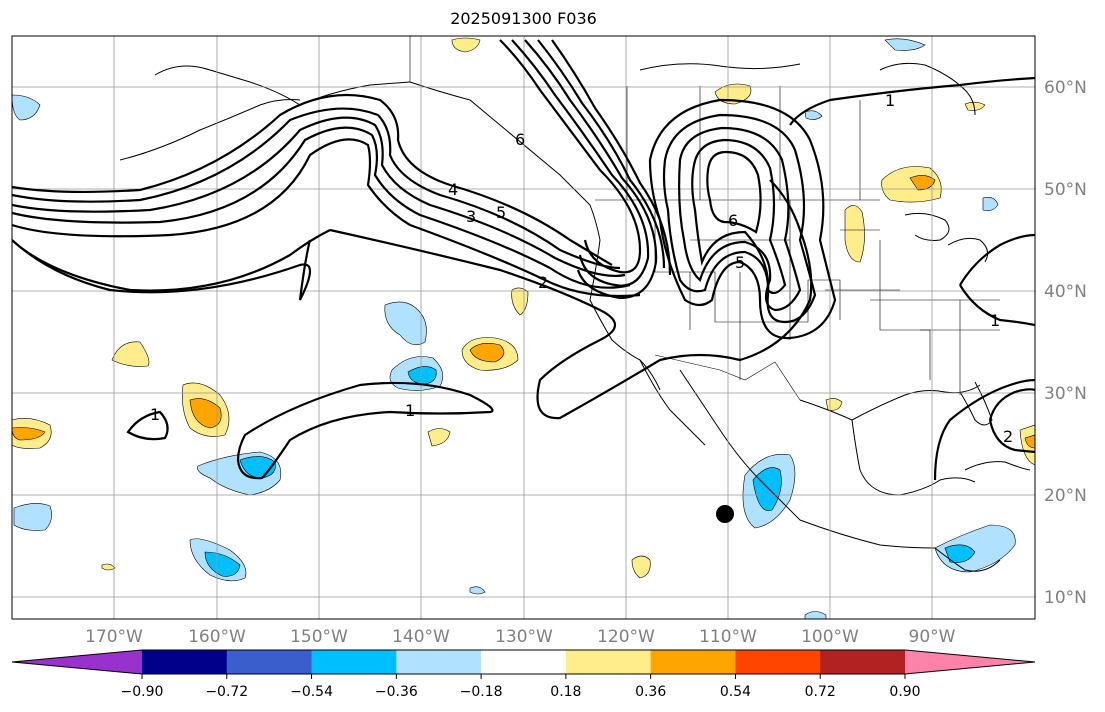  I want to click on colorbar-tick-label: 0.90, so click(904, 692).